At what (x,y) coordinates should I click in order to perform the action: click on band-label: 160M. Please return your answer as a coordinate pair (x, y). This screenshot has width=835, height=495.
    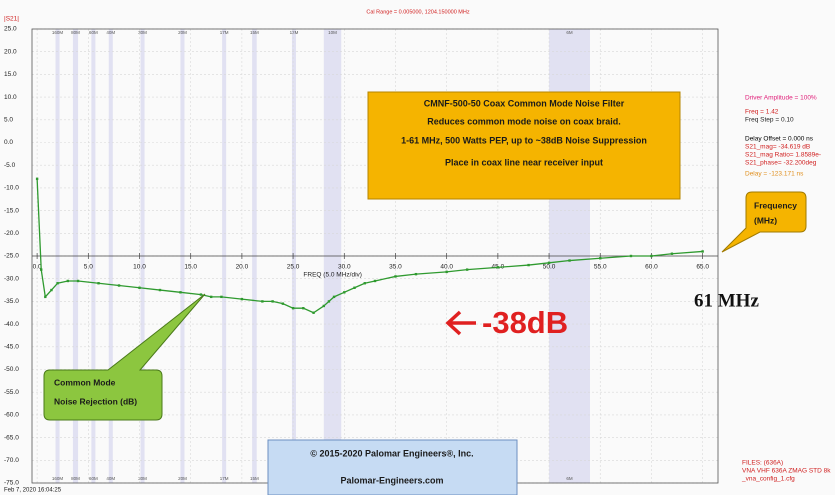
    Looking at the image, I should click on (58, 32).